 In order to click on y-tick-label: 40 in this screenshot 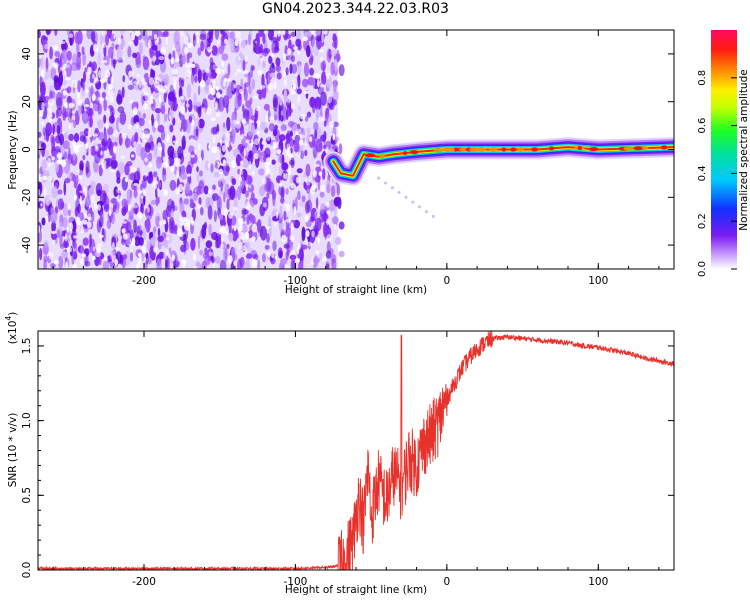, I will do `click(27, 53)`.